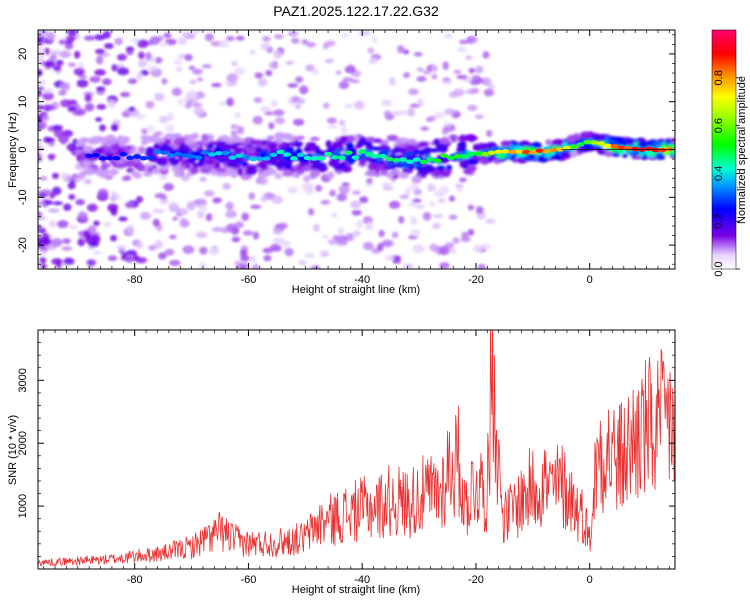 The height and width of the screenshot is (600, 750). I want to click on bottom-y-axis-label: SNR (10 * v/v), so click(13, 450).